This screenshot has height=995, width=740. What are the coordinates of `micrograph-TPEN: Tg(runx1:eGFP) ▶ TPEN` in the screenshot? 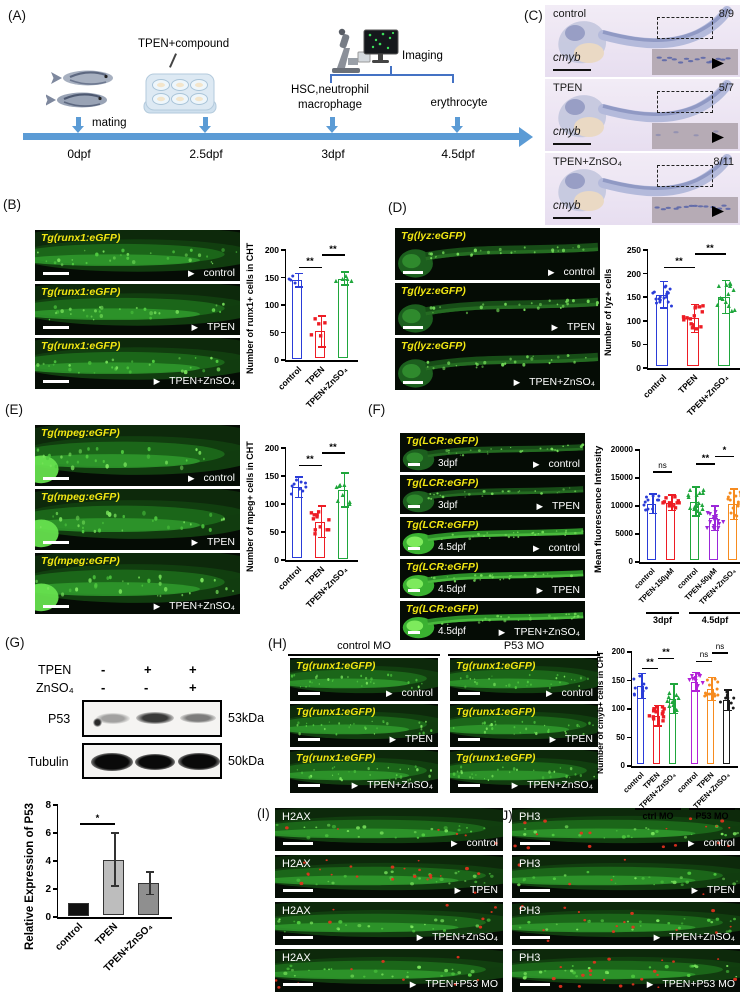 It's located at (524, 725).